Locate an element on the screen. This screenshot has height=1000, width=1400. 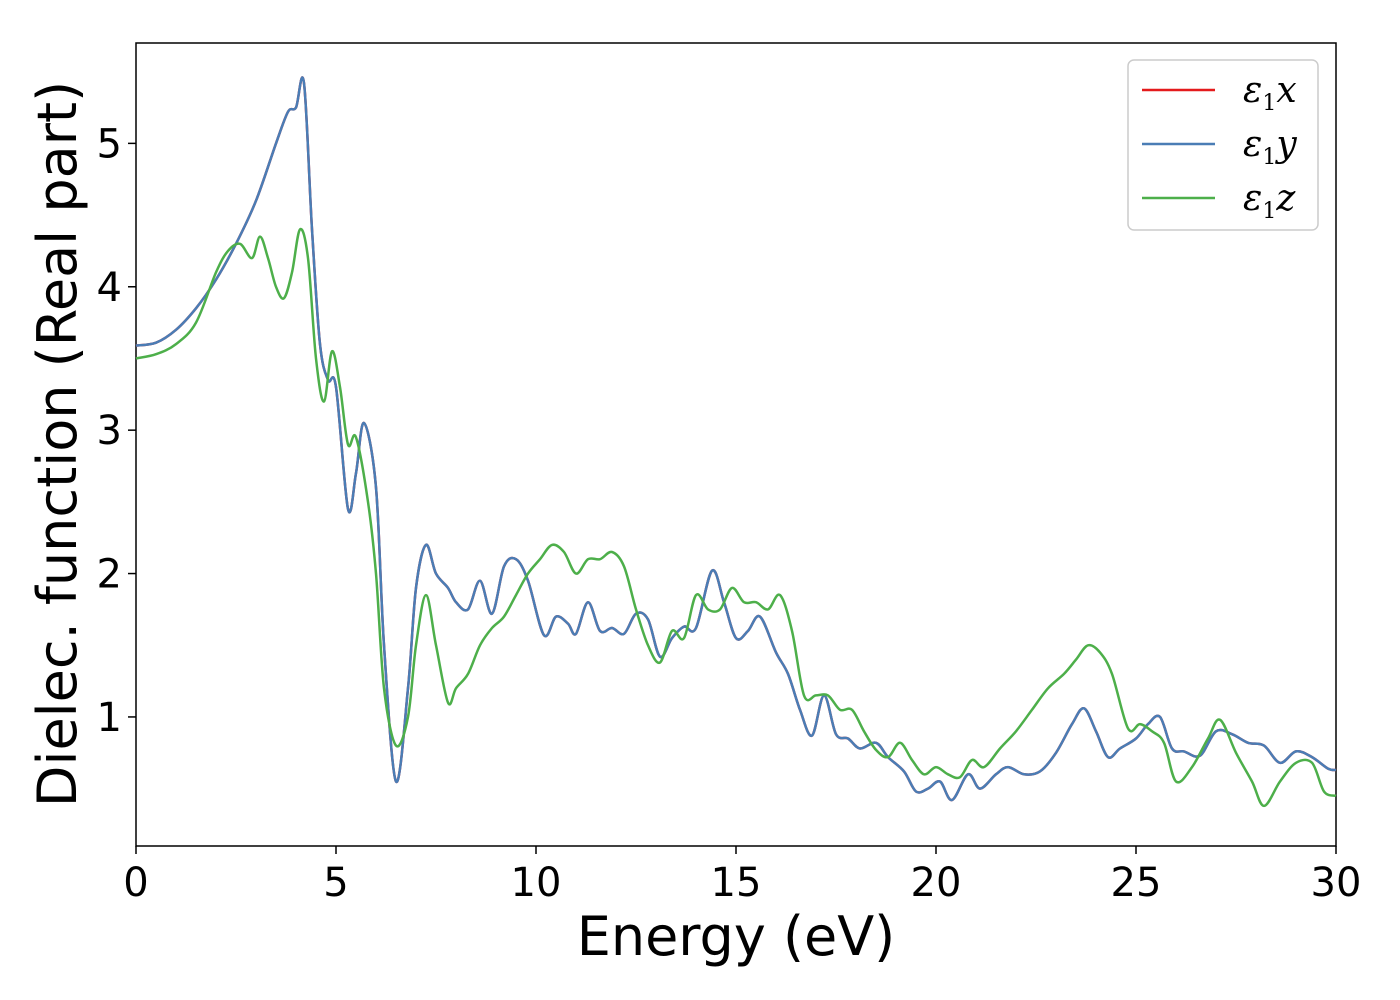
x-tick-label: 25 is located at coordinates (1136, 883).